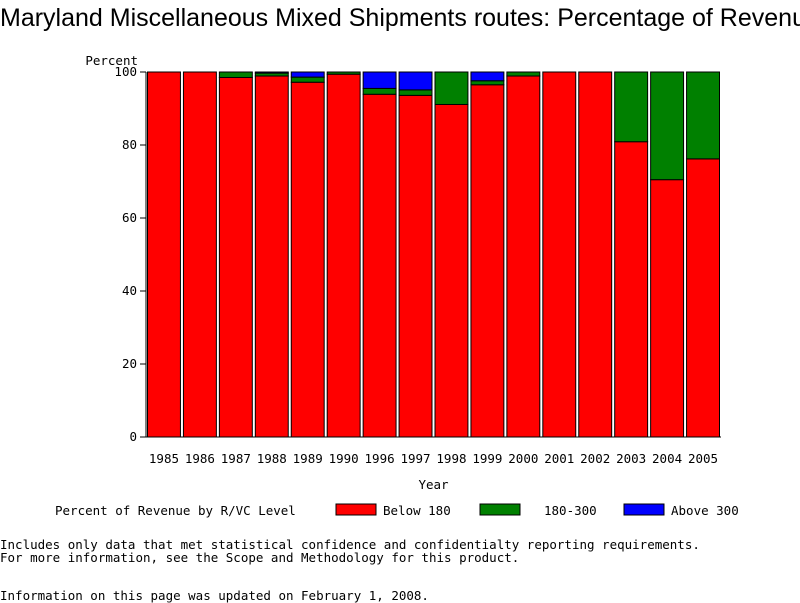 Image resolution: width=800 pixels, height=603 pixels. Describe the element at coordinates (129, 363) in the screenshot. I see `y-tick-label: 20` at that location.